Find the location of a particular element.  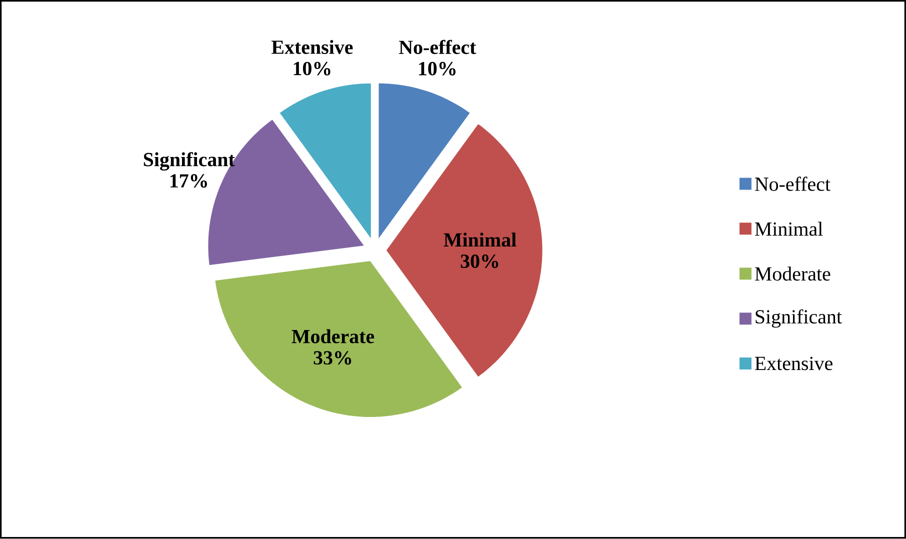

data-label: 17% is located at coordinates (188, 181).